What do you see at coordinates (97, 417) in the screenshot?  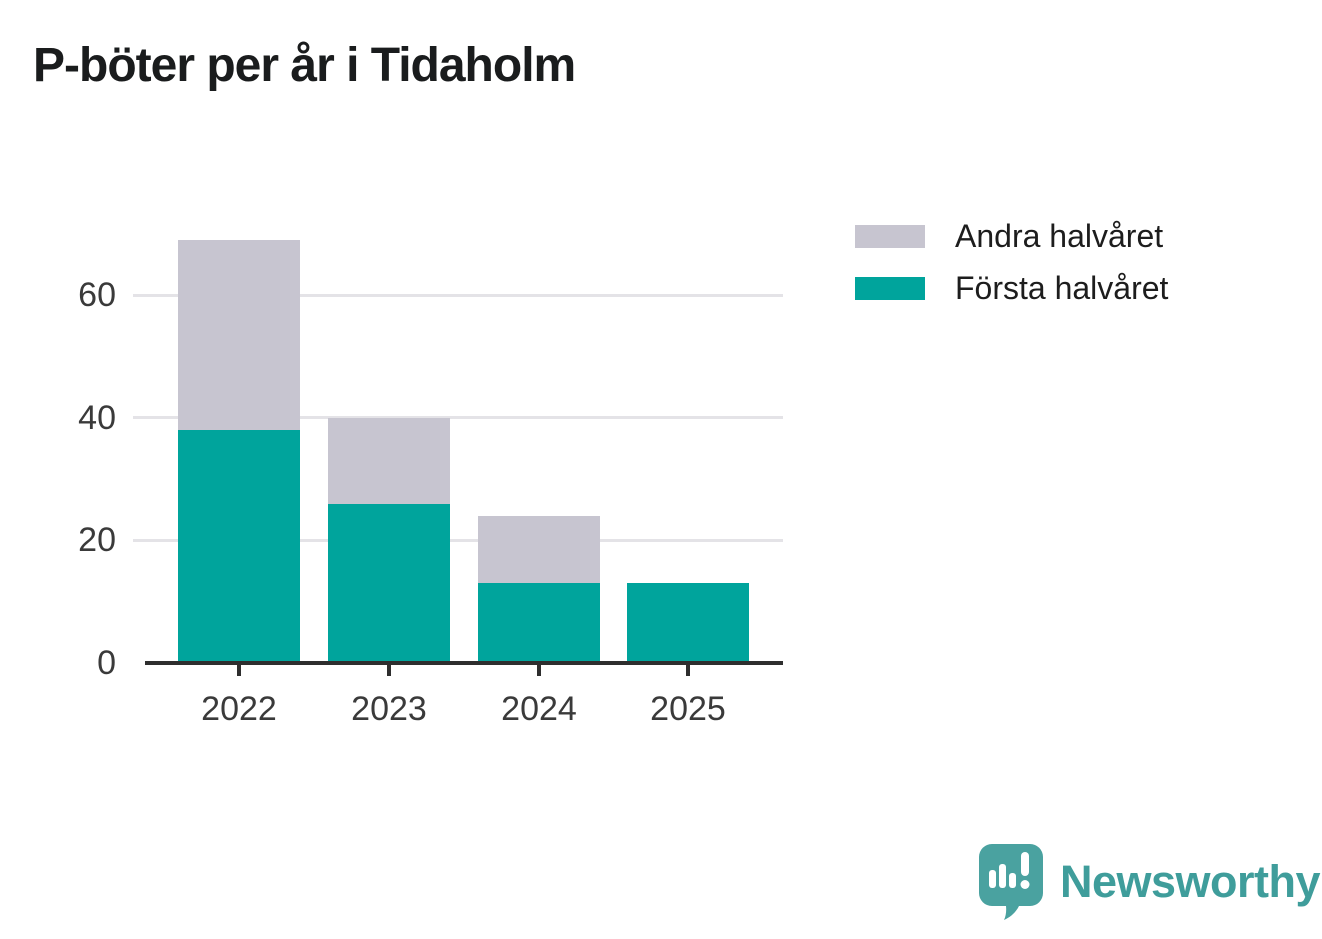 I see `y-tick-label-40: 40` at bounding box center [97, 417].